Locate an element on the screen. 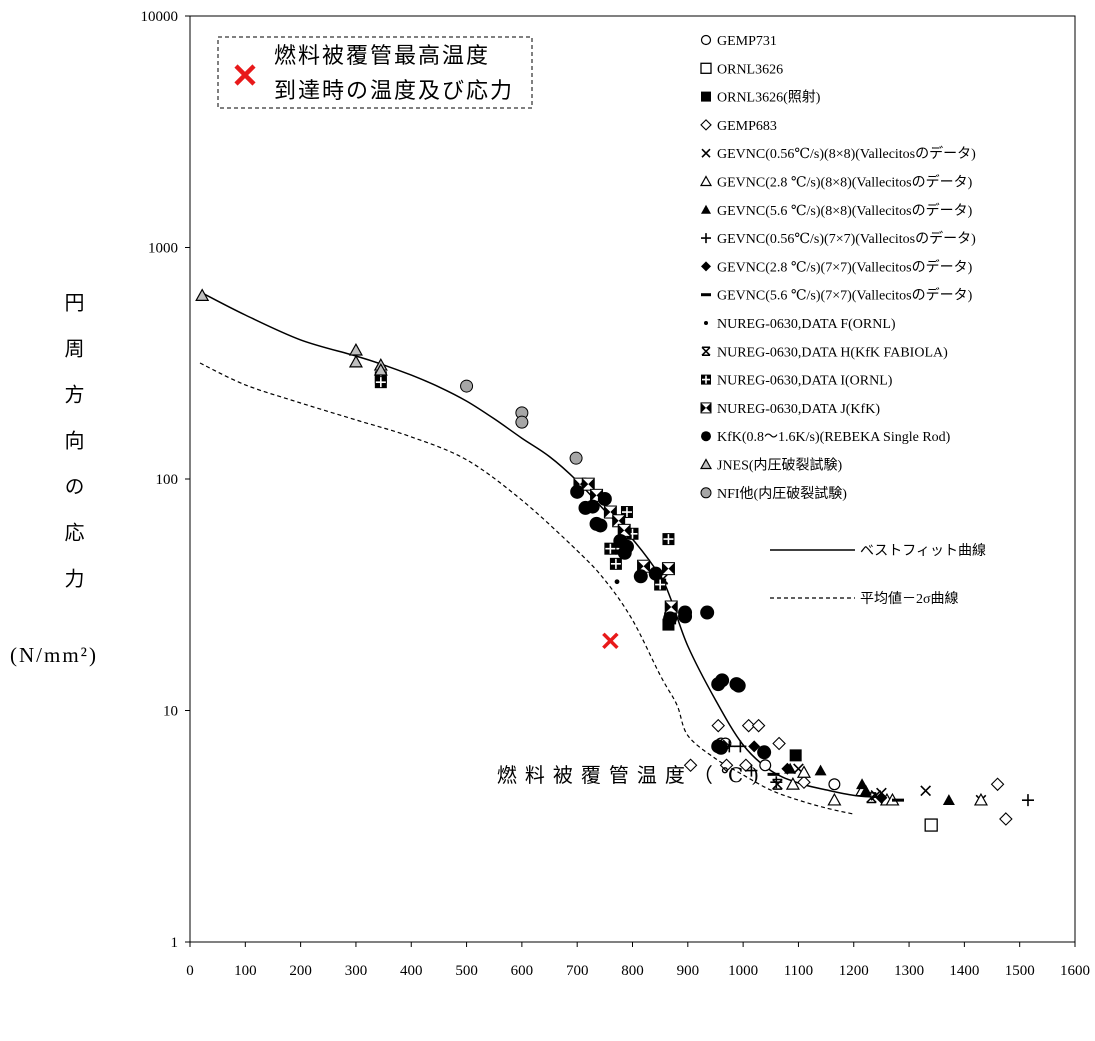 This screenshot has height=1041, width=1095. x-tick-label: 500 is located at coordinates (466, 971).